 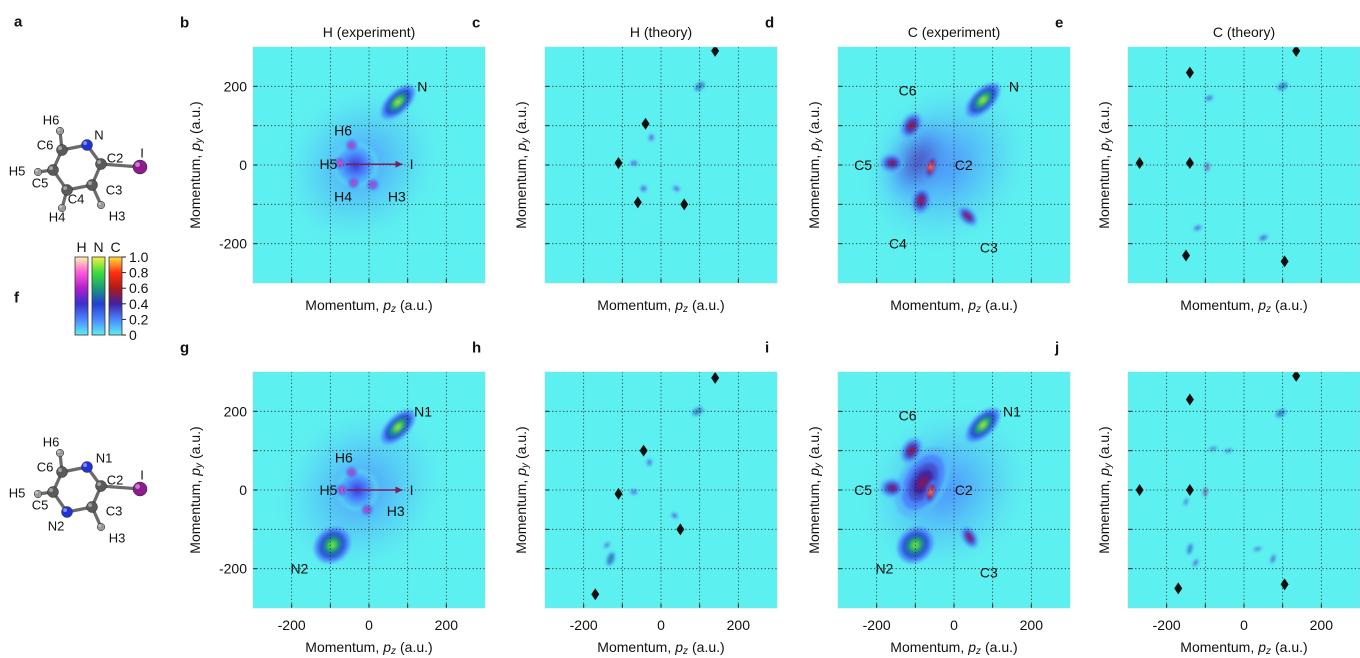 I want to click on atom-label: C2, so click(x=115, y=480).